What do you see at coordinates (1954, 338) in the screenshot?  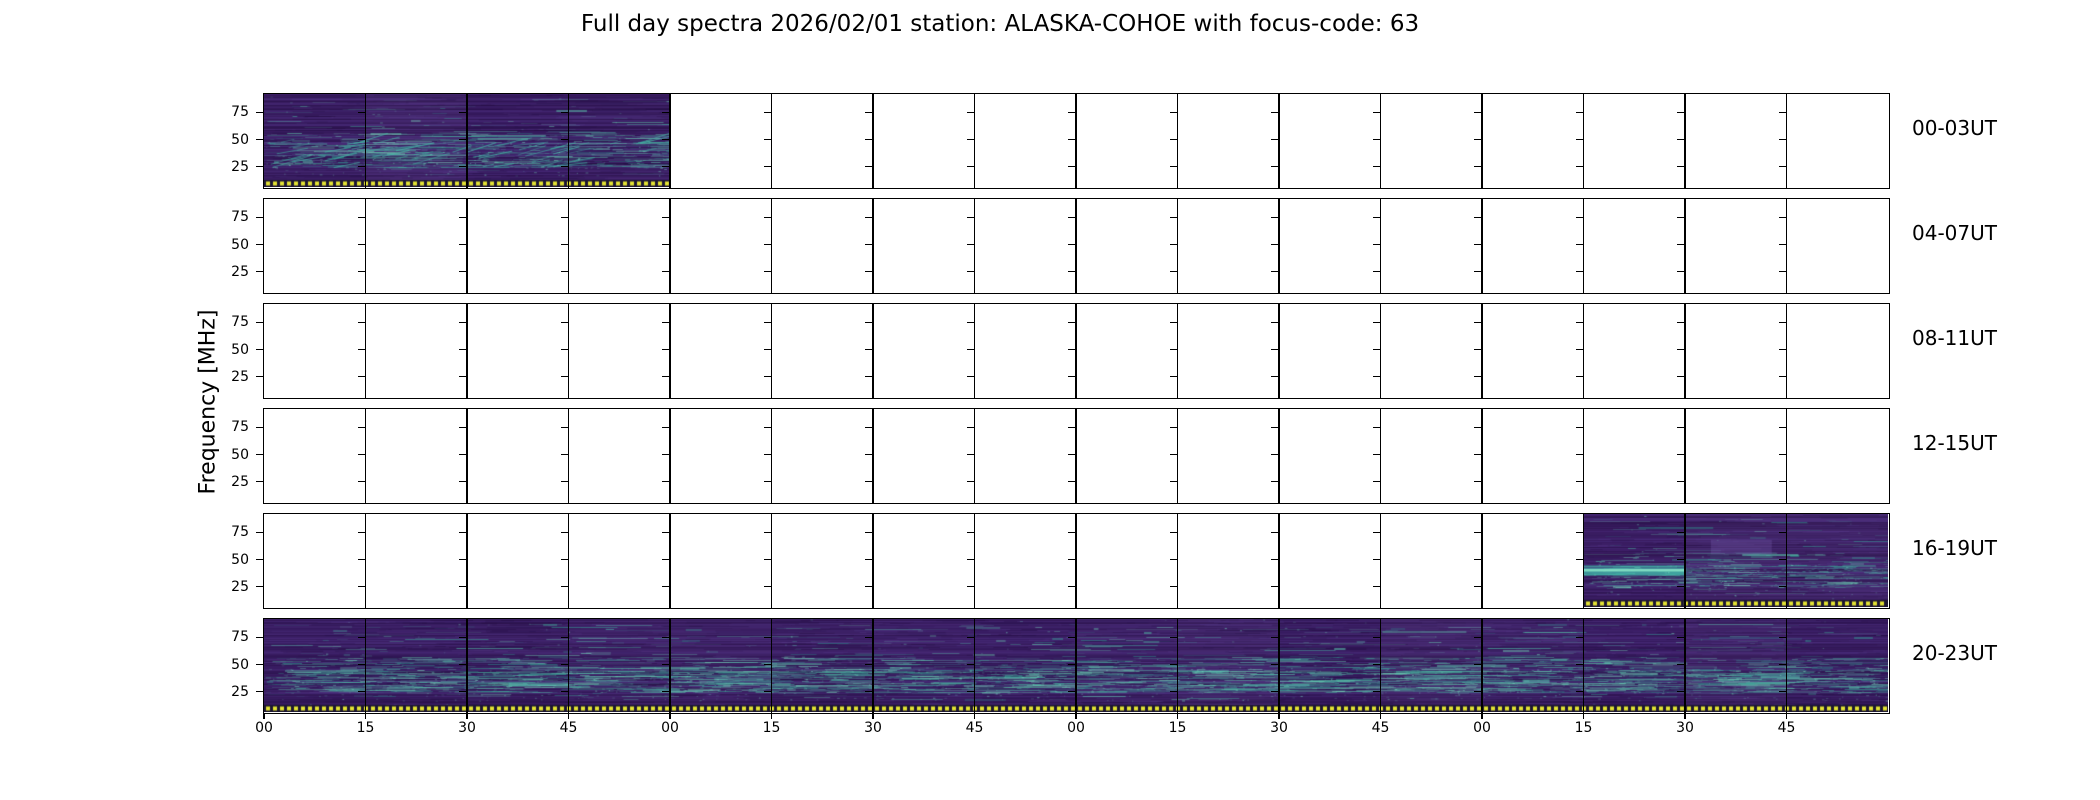 I see `row-time-label: 08-11UT` at bounding box center [1954, 338].